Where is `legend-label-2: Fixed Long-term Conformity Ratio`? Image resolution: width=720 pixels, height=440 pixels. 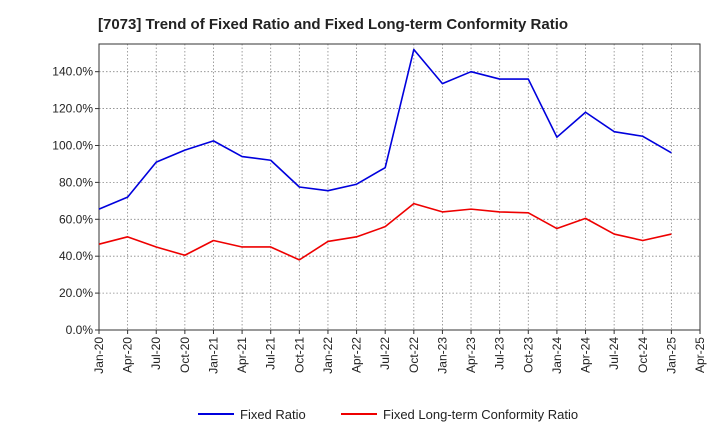
legend-label-2: Fixed Long-term Conformity Ratio is located at coordinates (480, 414).